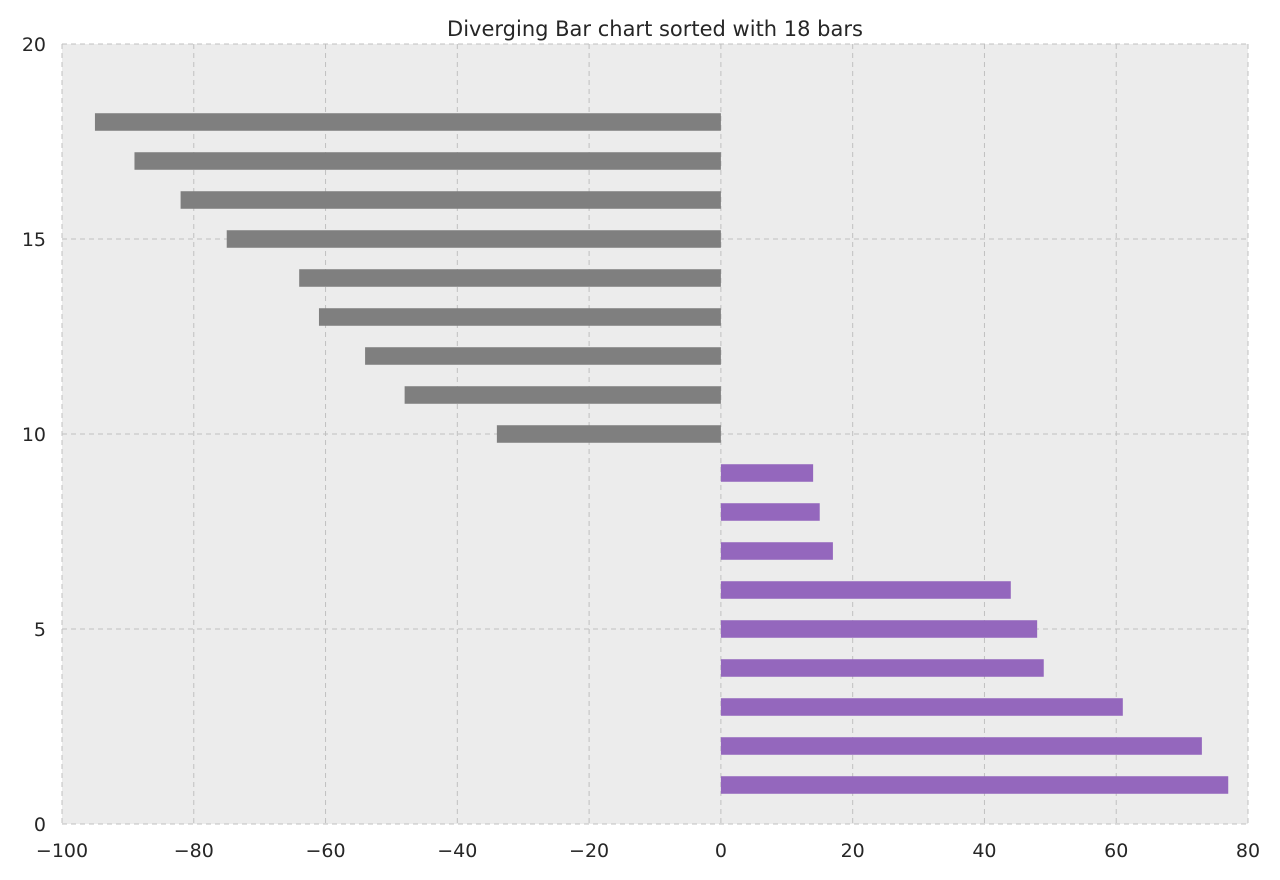 Image resolution: width=1280 pixels, height=880 pixels. Describe the element at coordinates (984, 851) in the screenshot. I see `x-tick-label: 40` at that location.